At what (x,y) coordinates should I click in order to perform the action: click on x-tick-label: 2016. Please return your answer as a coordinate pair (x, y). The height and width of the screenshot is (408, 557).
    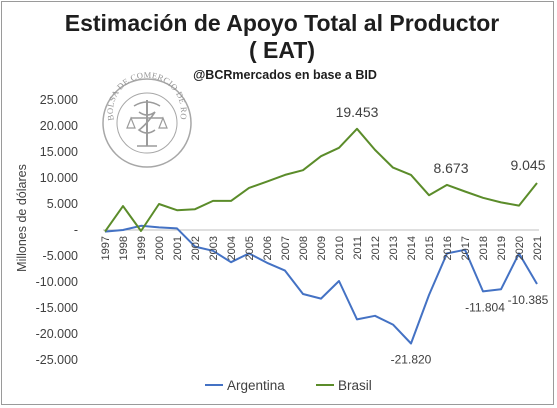
    Looking at the image, I should click on (448, 248).